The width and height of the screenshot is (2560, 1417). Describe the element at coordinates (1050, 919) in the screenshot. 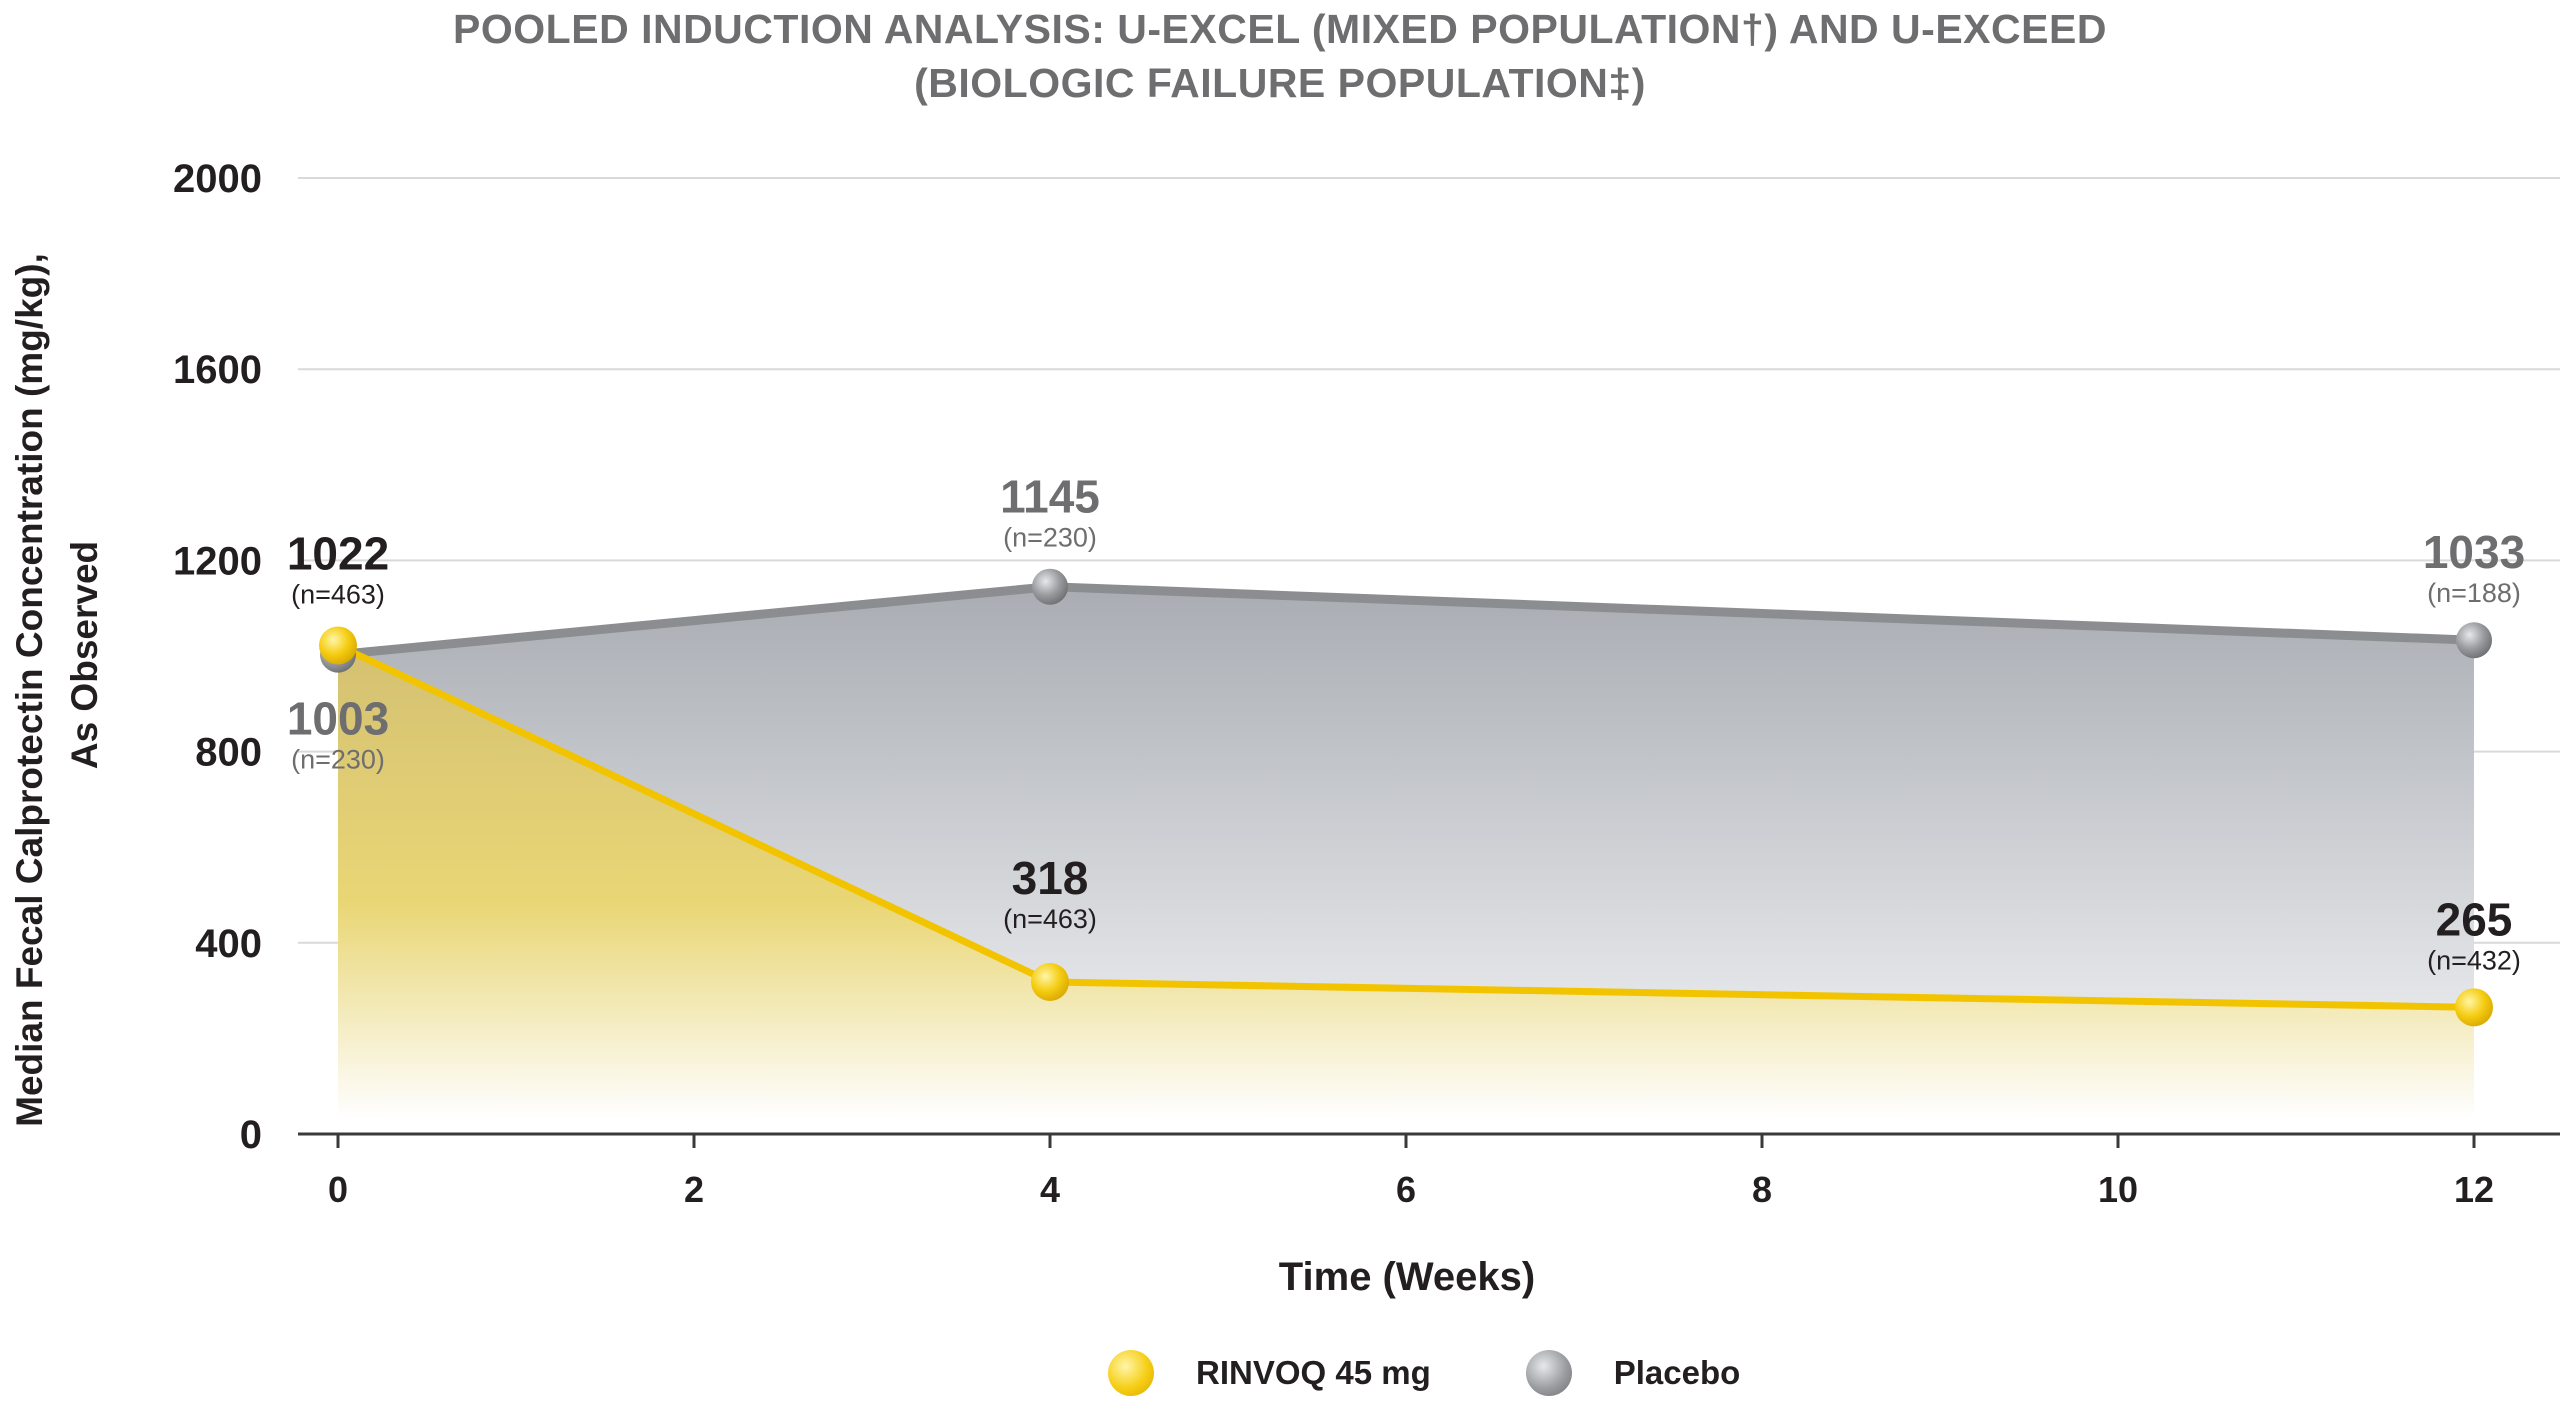

I see `rinvoq-week-4-n-label: (n=463)` at that location.